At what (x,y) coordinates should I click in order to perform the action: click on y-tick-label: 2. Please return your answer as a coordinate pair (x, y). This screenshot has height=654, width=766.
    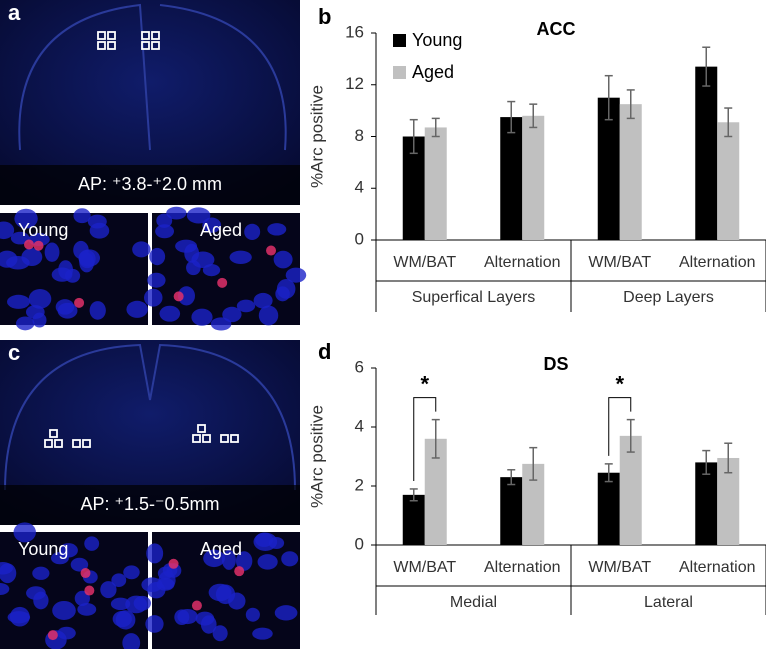
    Looking at the image, I should click on (359, 484).